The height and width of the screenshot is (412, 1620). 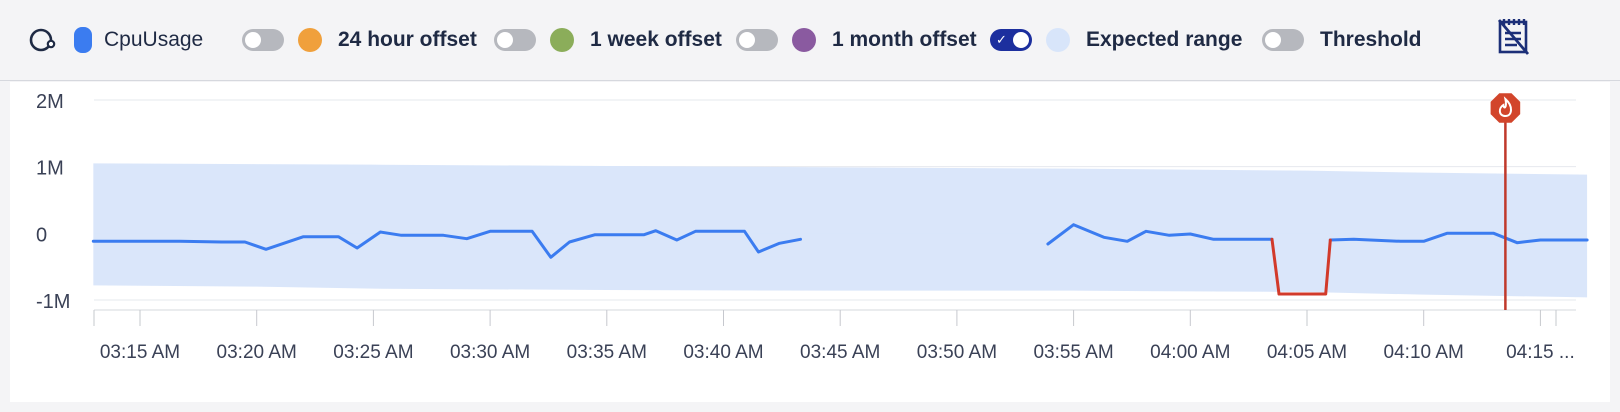 I want to click on x-tick-label: 03:20 AM, so click(x=257, y=352).